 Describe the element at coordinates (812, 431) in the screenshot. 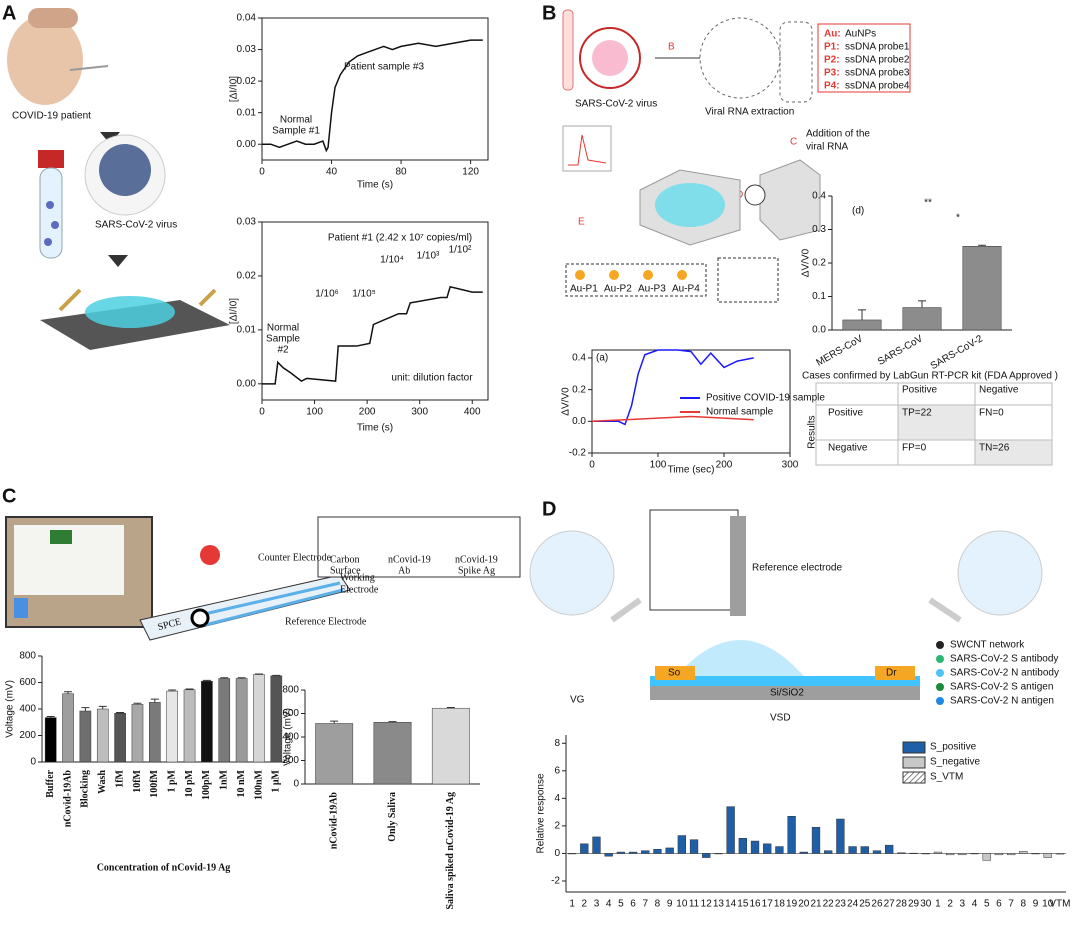

I see `table-side: Results` at that location.